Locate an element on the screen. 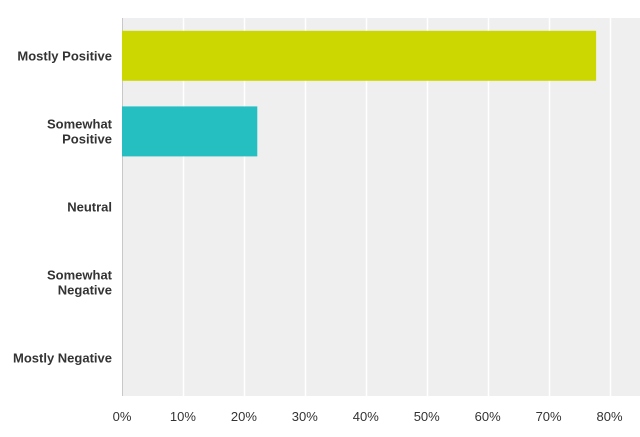 The width and height of the screenshot is (640, 437). category-label: Somewhat Negative is located at coordinates (80, 283).